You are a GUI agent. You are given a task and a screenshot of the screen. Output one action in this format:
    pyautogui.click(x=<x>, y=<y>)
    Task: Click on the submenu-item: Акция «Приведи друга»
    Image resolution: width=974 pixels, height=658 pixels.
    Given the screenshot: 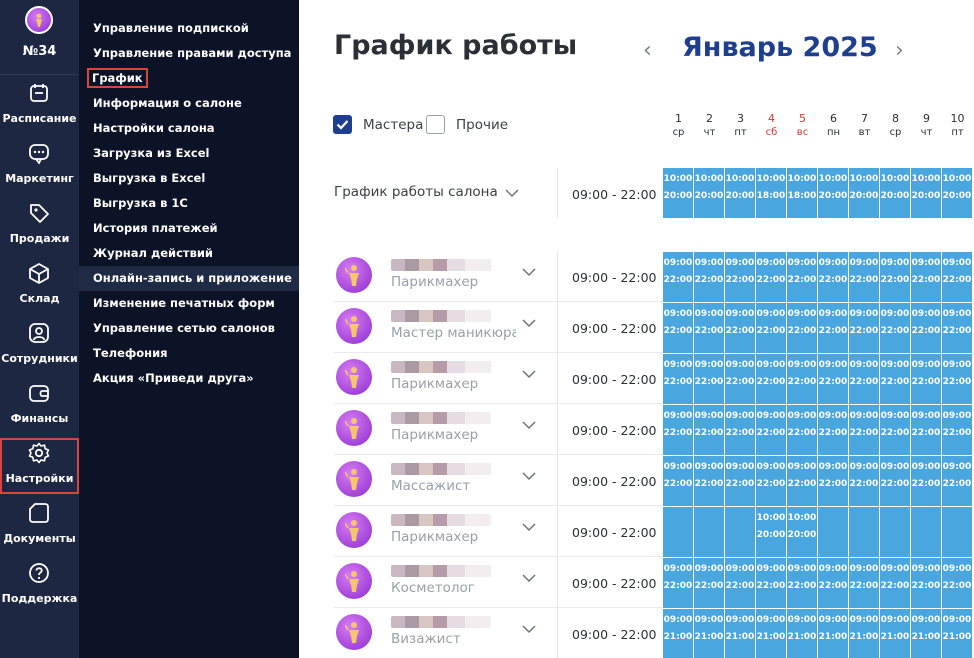 What is the action you would take?
    pyautogui.click(x=189, y=378)
    